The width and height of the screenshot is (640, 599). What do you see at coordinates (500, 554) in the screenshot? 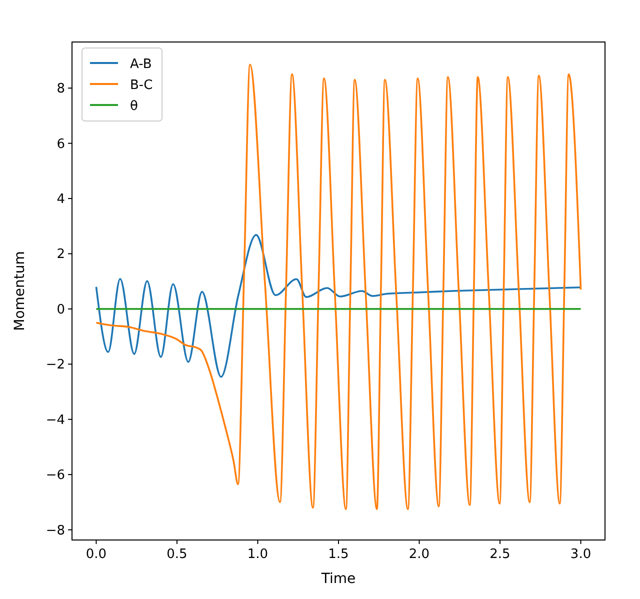
I see `x-tick-label: 2.5` at bounding box center [500, 554].